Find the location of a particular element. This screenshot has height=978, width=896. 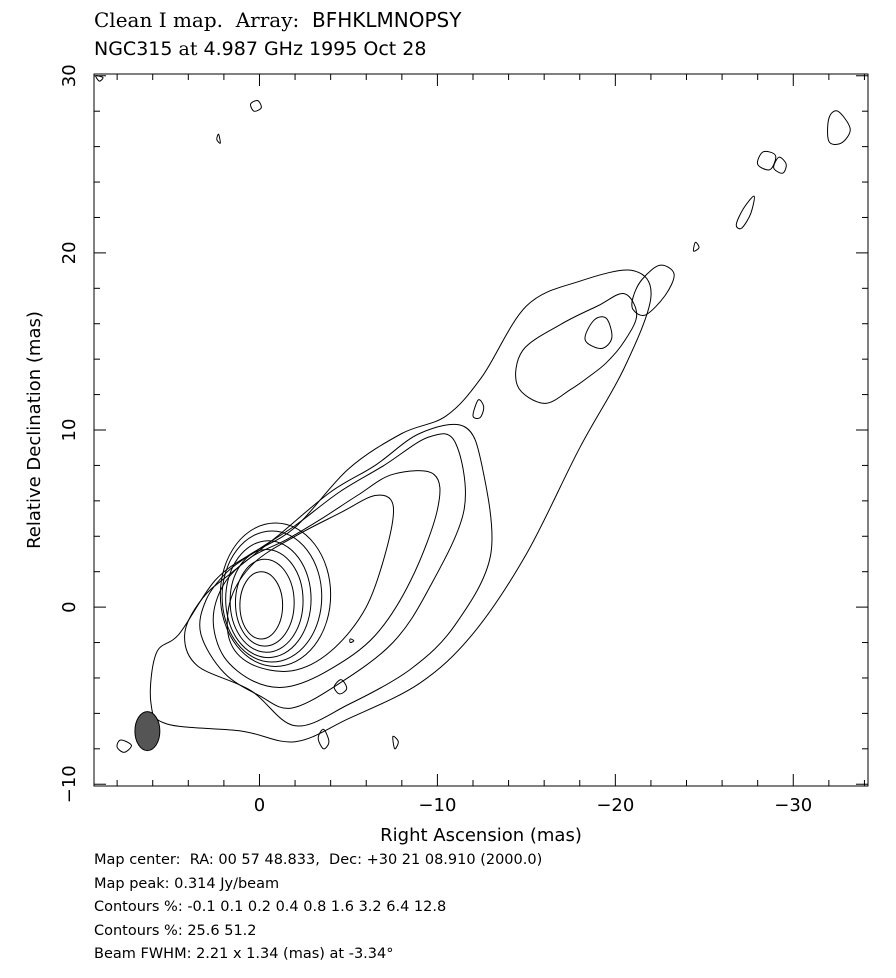

map-peak-text: Map peak: 0.314 Jy/beam is located at coordinates (187, 883).